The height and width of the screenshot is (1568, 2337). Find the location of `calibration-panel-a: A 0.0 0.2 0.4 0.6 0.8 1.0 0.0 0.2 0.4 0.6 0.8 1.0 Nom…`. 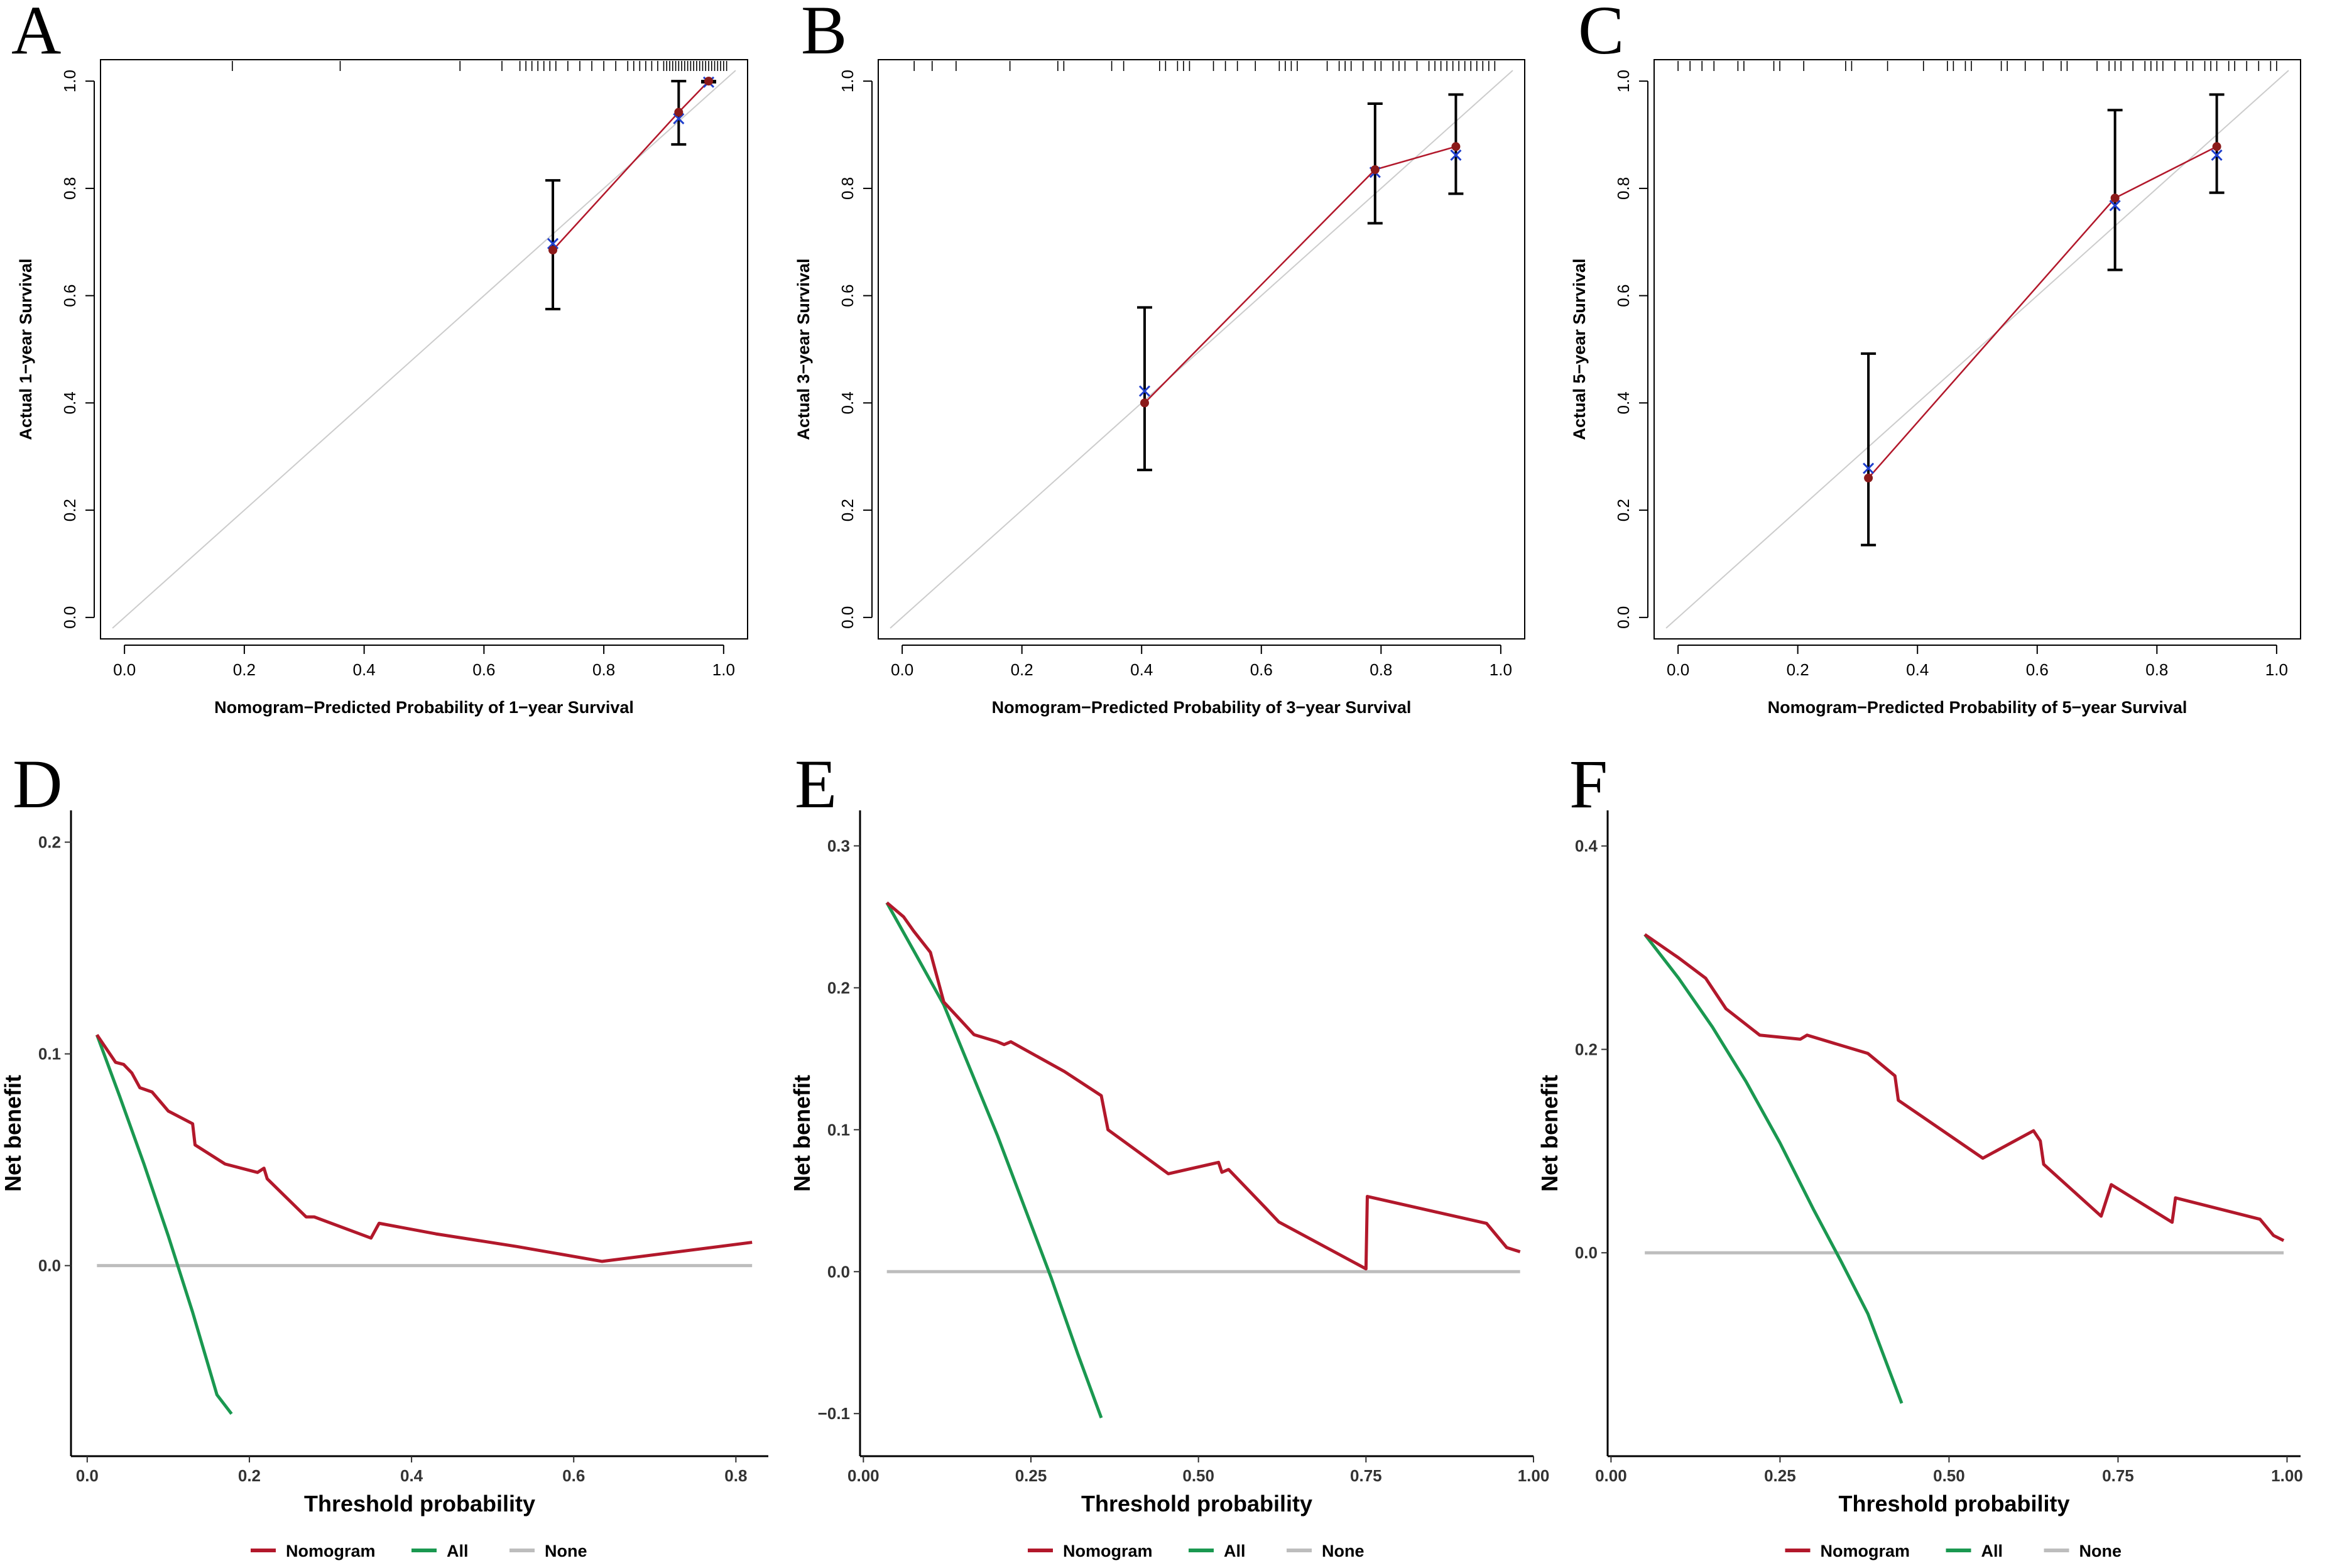

calibration-panel-a: A 0.0 0.2 0.4 0.6 0.8 1.0 0.0 0.2 0.4 0.6 0.8 1.0 Nom… is located at coordinates (379, 358).